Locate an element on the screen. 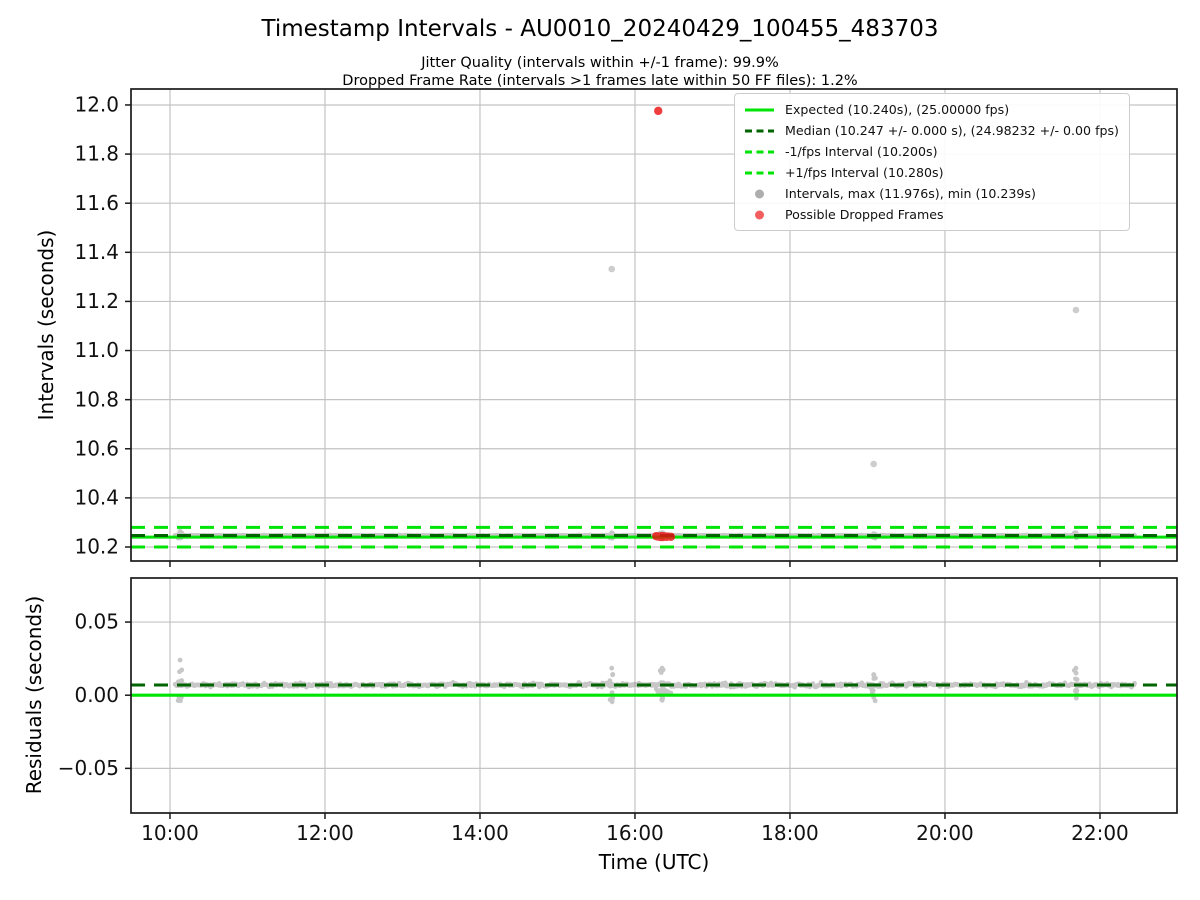 This screenshot has width=1200, height=900. dropped-frame-points is located at coordinates (664, 324).